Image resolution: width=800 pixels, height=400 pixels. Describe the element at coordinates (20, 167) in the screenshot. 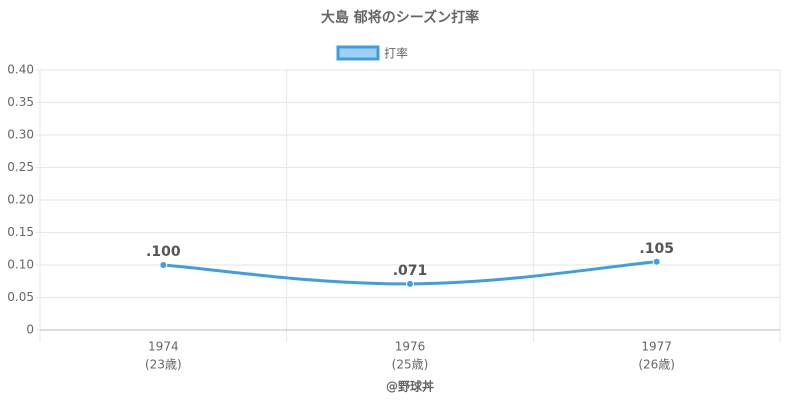

I see `y-tick-label: 0.25` at that location.